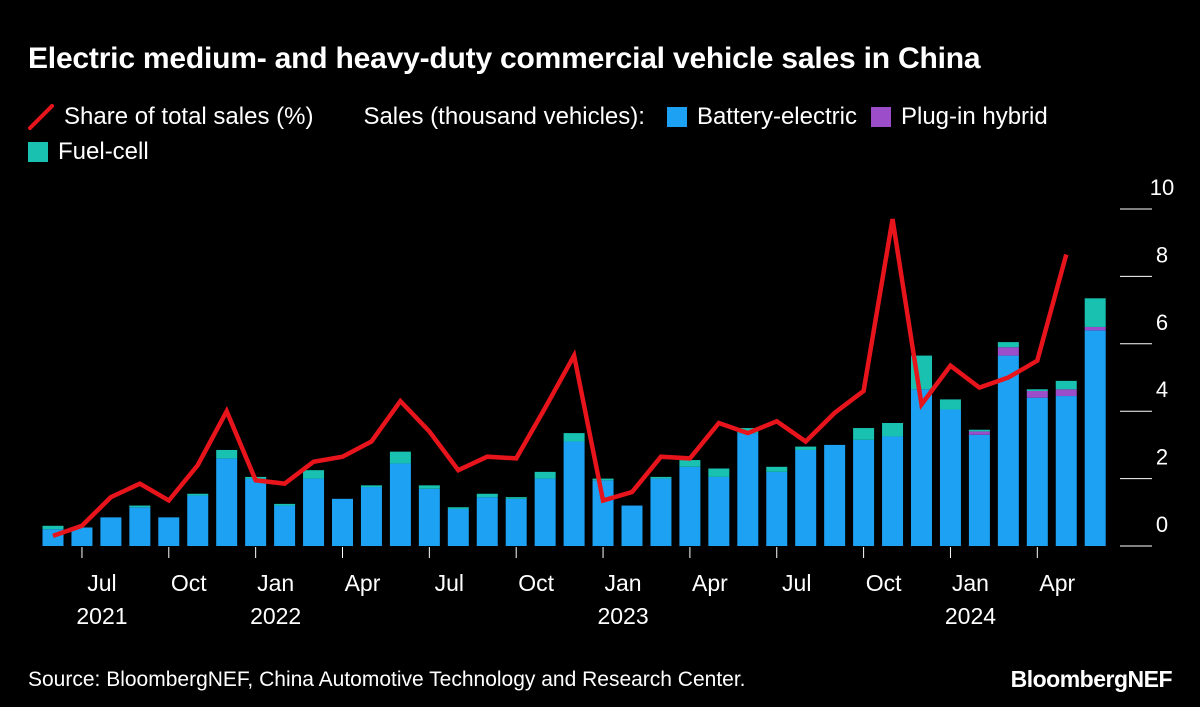  Describe the element at coordinates (1162, 254) in the screenshot. I see `y-tick-label: 8` at that location.